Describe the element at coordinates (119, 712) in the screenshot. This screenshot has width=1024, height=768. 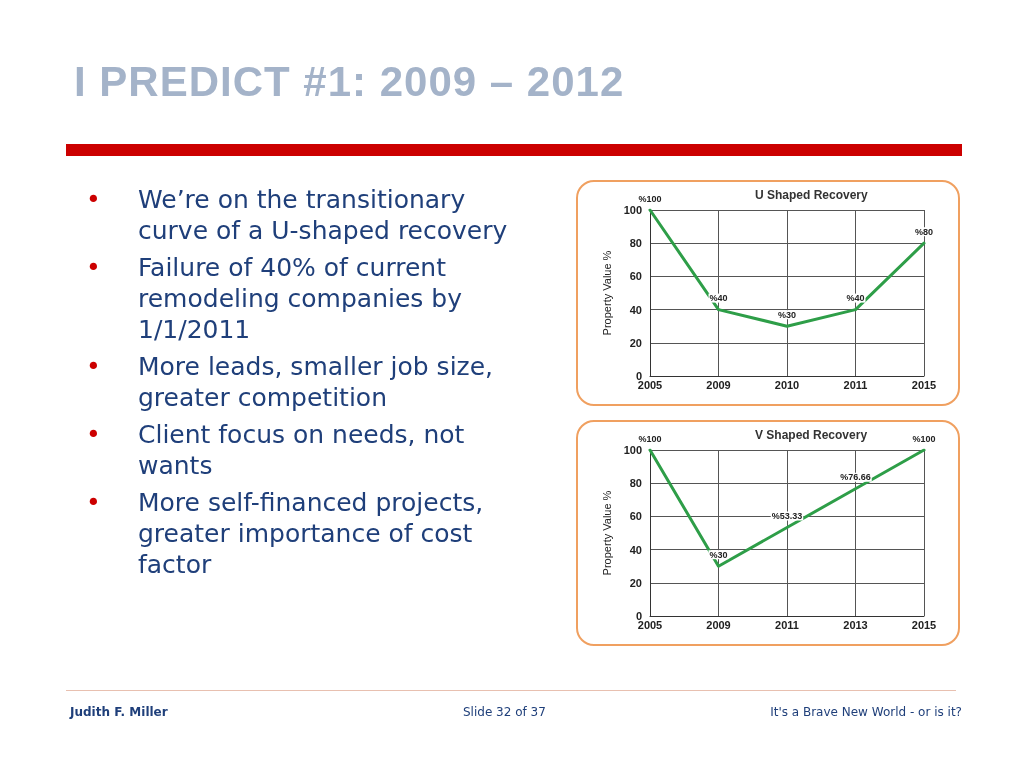
I see `text: Judith F. Miller` at that location.